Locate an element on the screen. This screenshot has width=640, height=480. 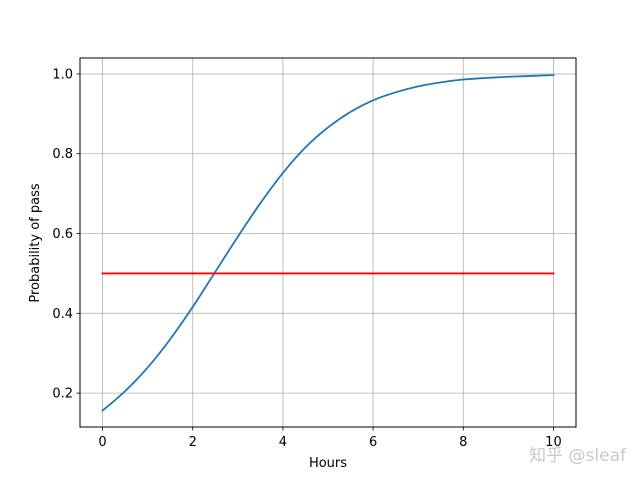
y-tick-label: 0.8 is located at coordinates (62, 154).